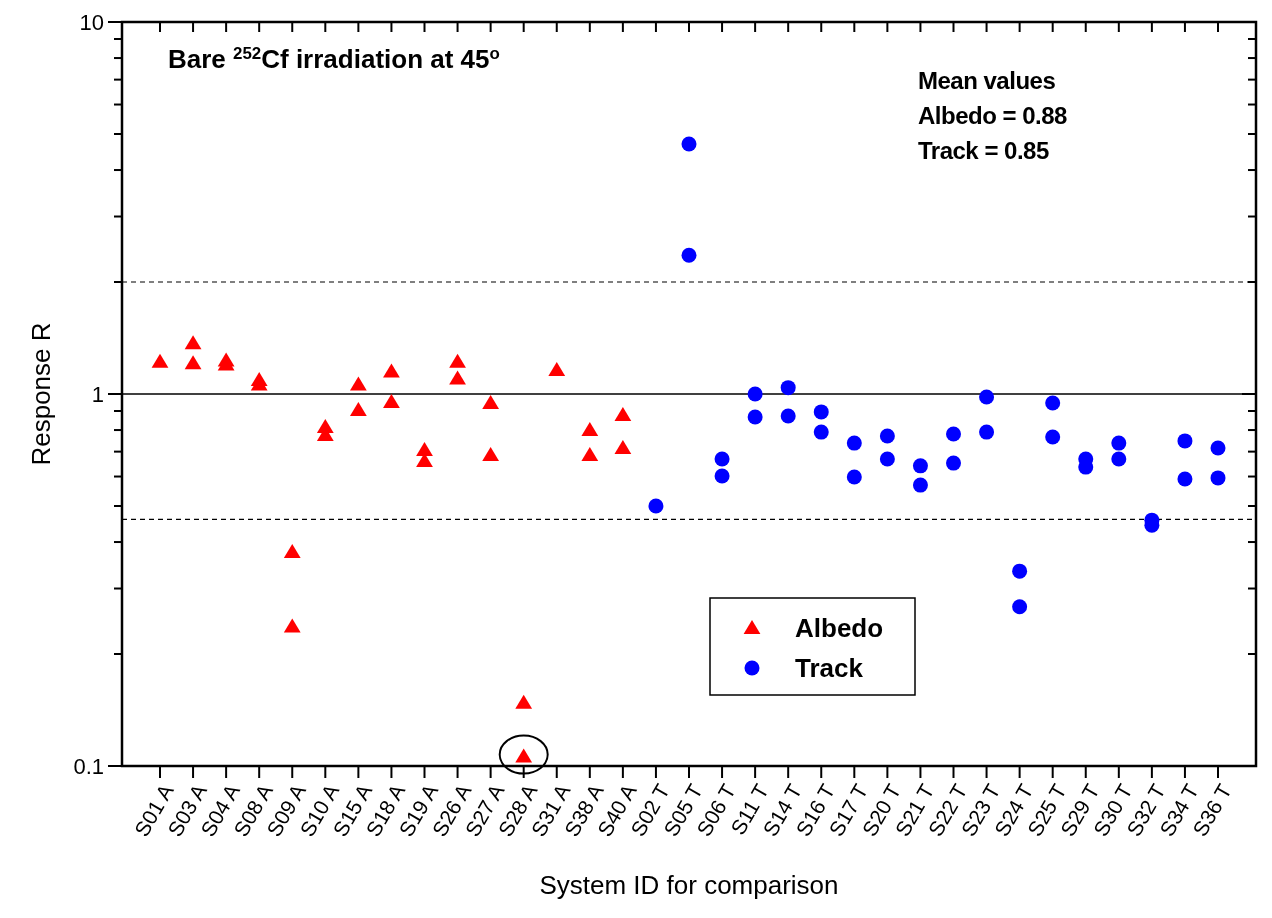  I want to click on y-tick-label: 1, so click(97, 394).